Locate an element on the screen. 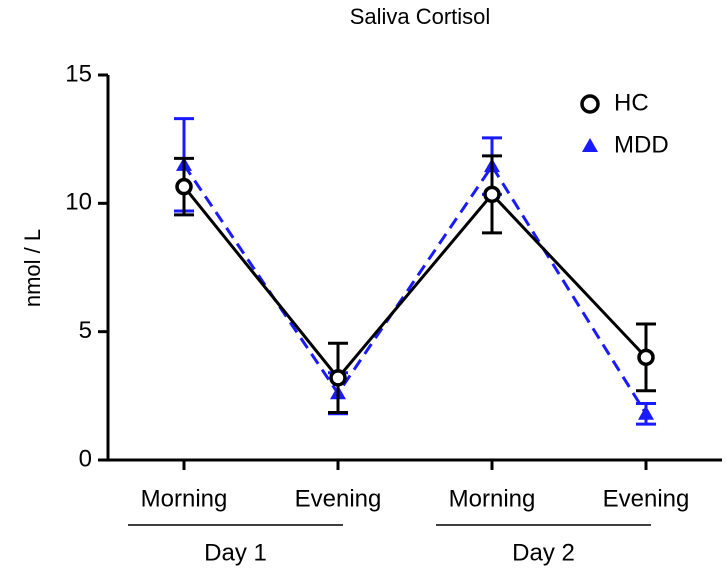  y-tick-label: 10 is located at coordinates (78, 202).